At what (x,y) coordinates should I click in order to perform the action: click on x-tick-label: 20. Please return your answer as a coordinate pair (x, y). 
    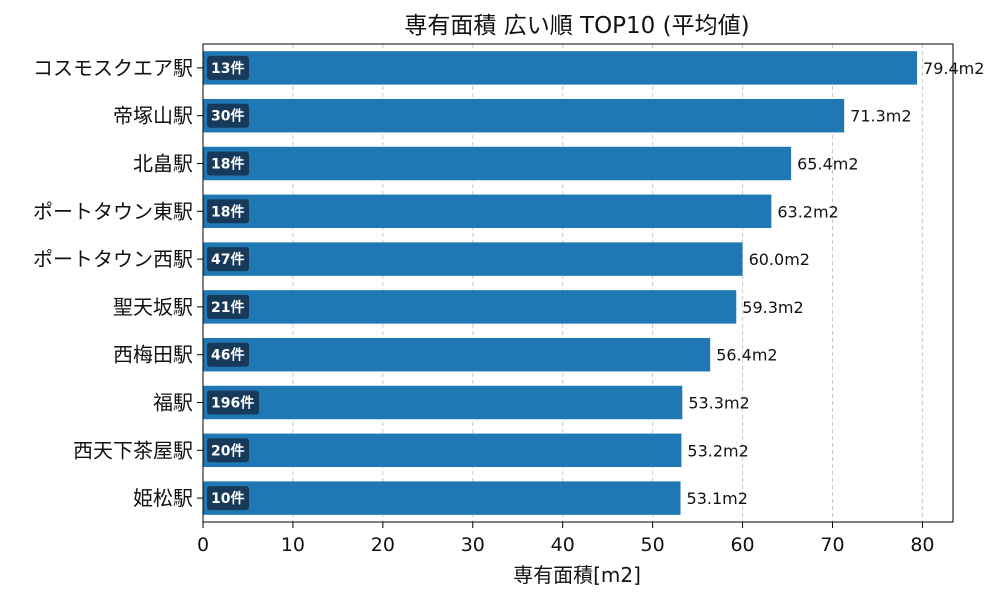
    Looking at the image, I should click on (383, 545).